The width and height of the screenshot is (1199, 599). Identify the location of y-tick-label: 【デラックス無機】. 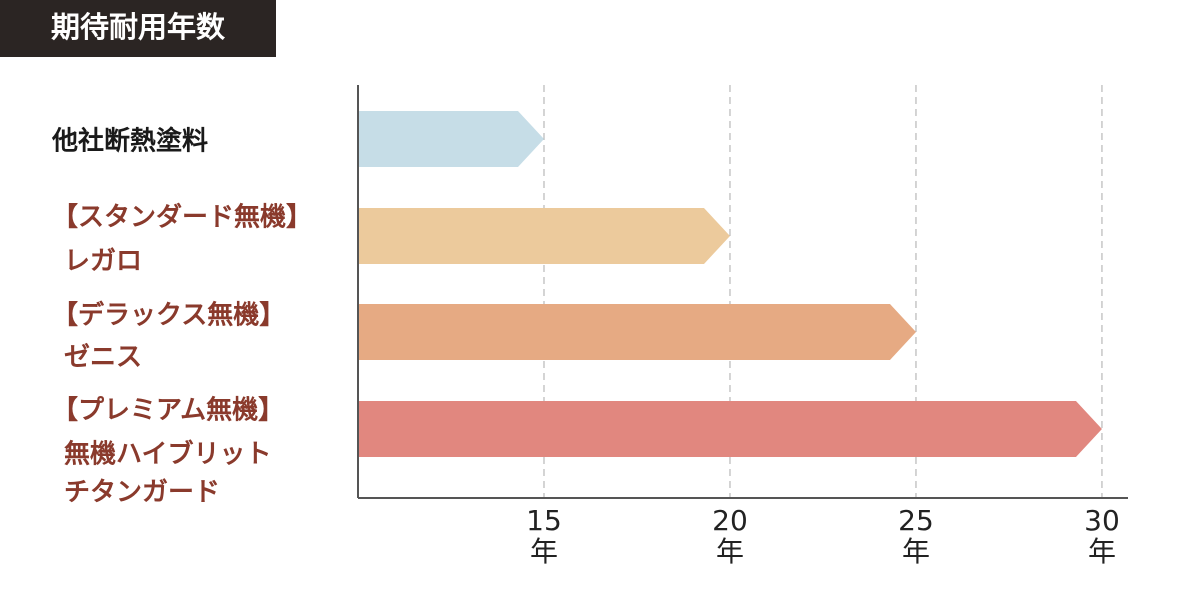
(168, 315).